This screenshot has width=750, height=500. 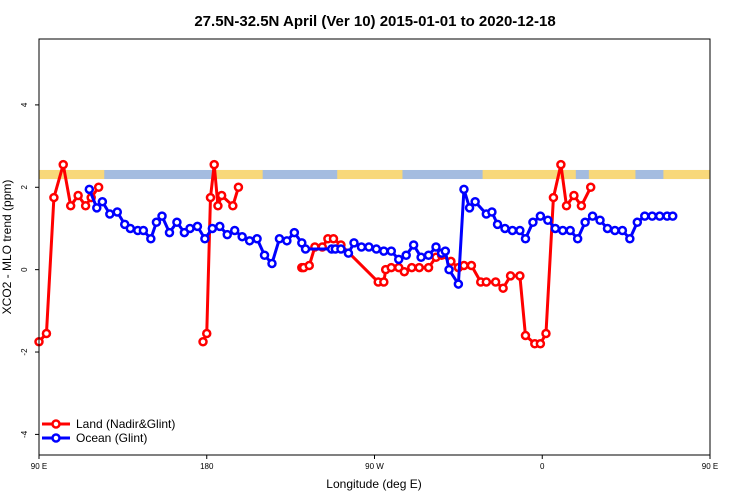 What do you see at coordinates (373, 484) in the screenshot?
I see `x-axis-label: Longitude (deg E)` at bounding box center [373, 484].